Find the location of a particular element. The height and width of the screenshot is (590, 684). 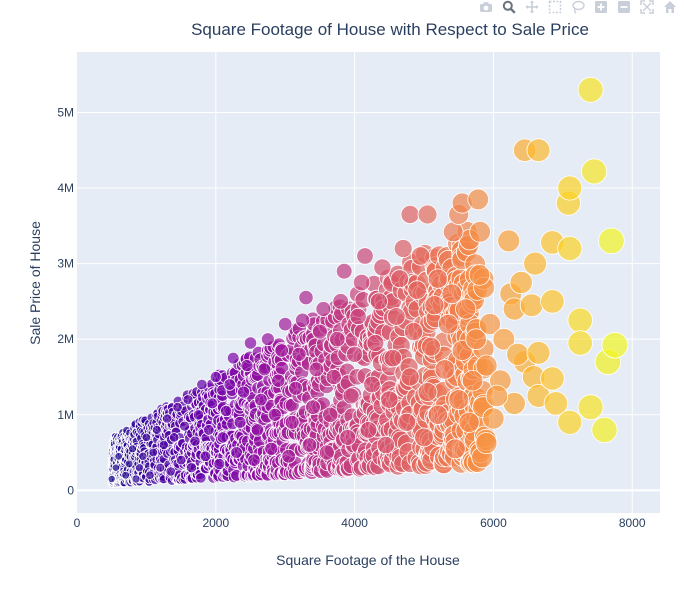

x-tick-label: 4000 is located at coordinates (354, 523).